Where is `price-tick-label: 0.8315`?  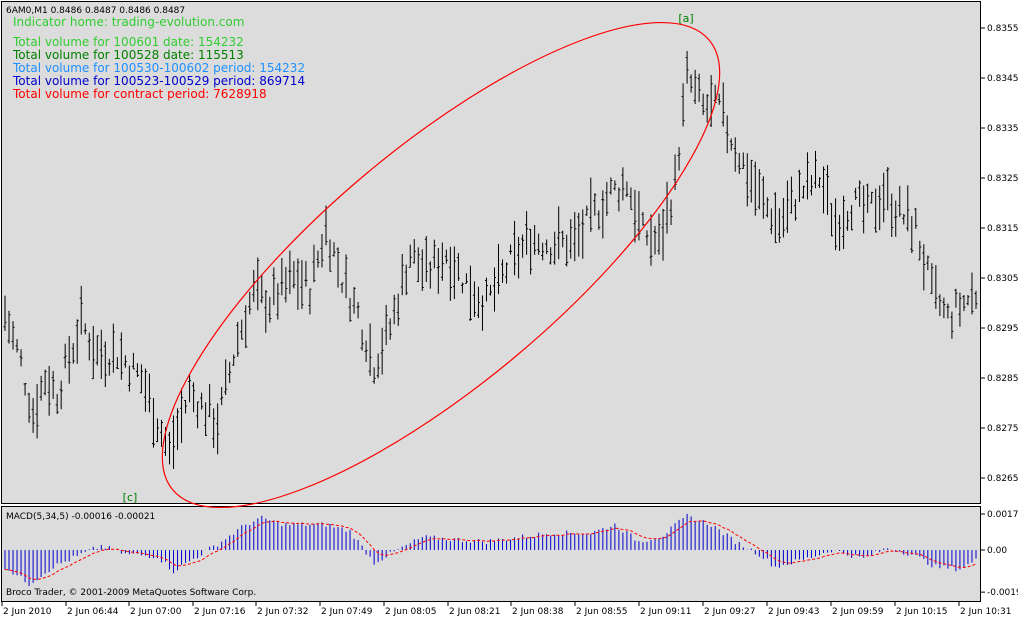 price-tick-label: 0.8315 is located at coordinates (1002, 229).